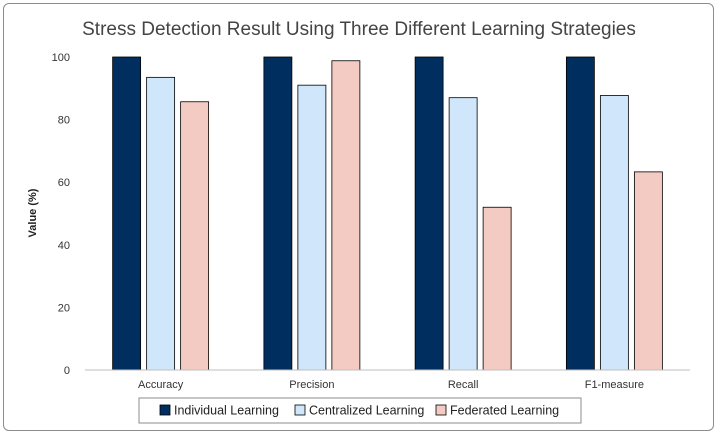 Image resolution: width=719 pixels, height=436 pixels. Describe the element at coordinates (61, 58) in the screenshot. I see `y-tick-label: 100` at that location.